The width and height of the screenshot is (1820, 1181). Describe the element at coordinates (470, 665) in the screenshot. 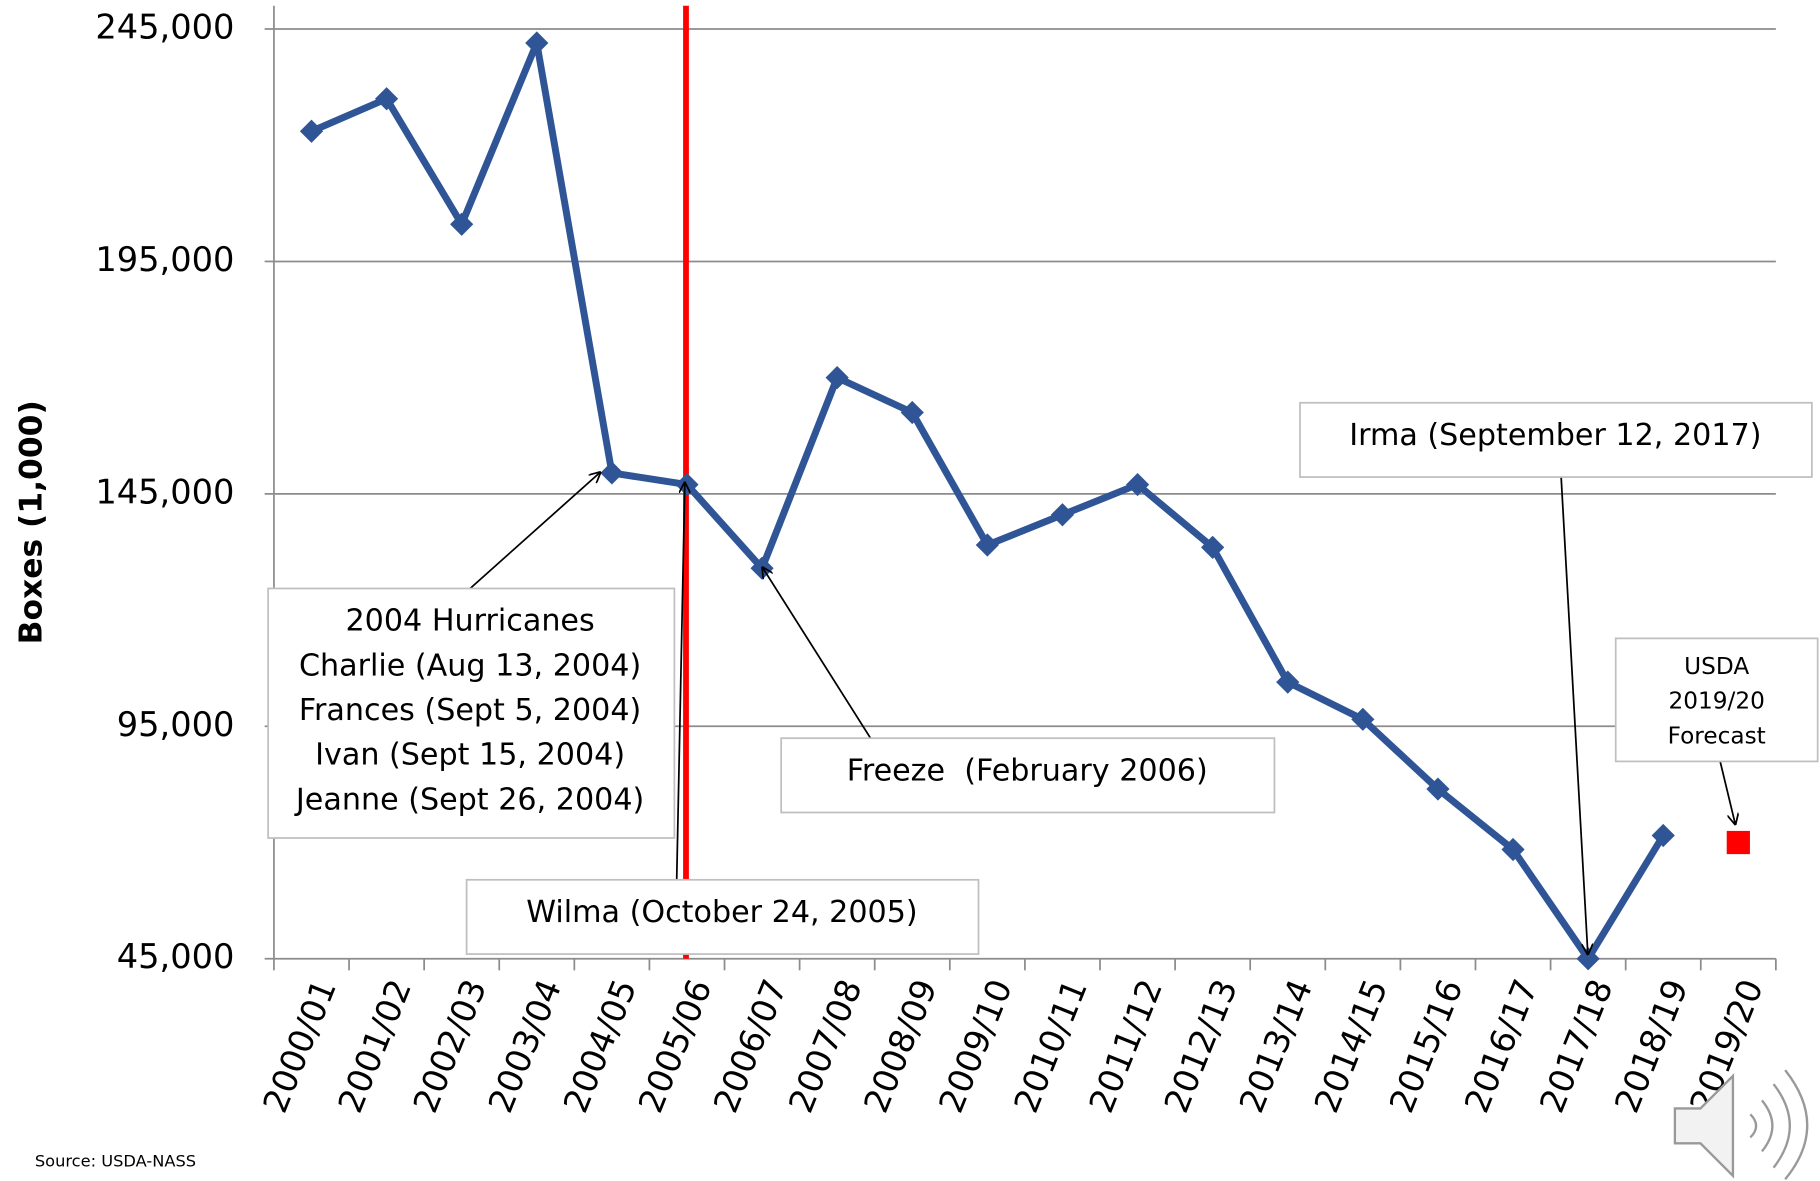

I see `annotation-text: Charlie (Aug 13, 2004)` at that location.